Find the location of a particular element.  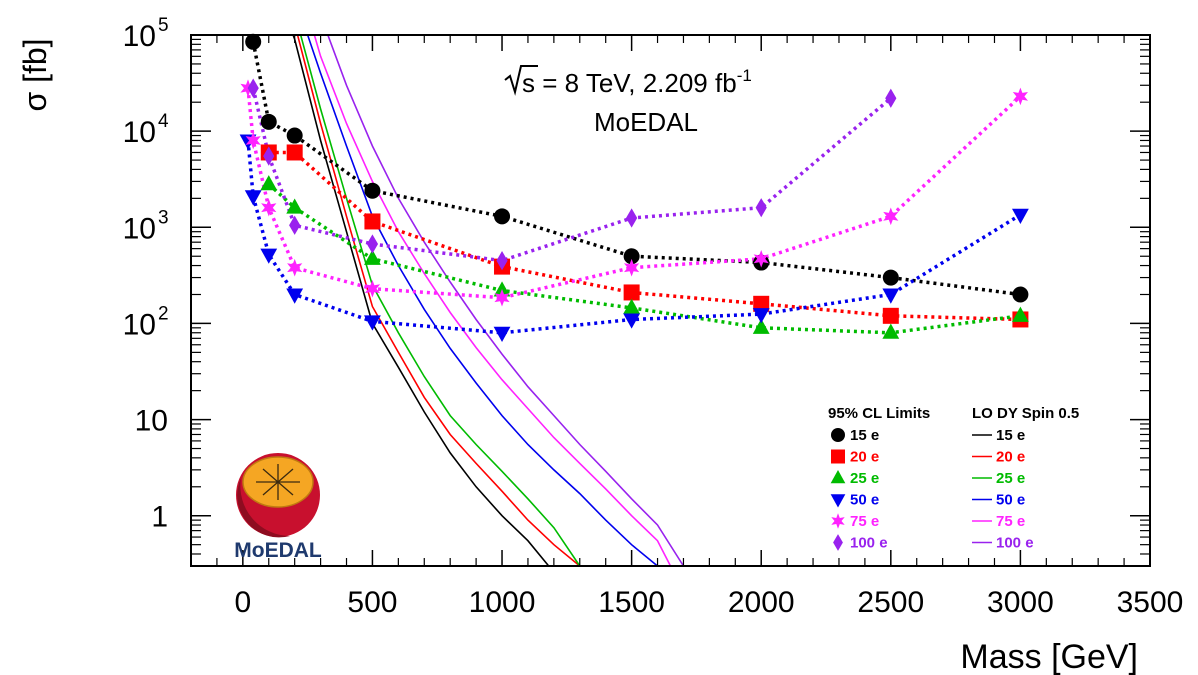

legend-theory-label-50-e: 50 e is located at coordinates (1010, 500).